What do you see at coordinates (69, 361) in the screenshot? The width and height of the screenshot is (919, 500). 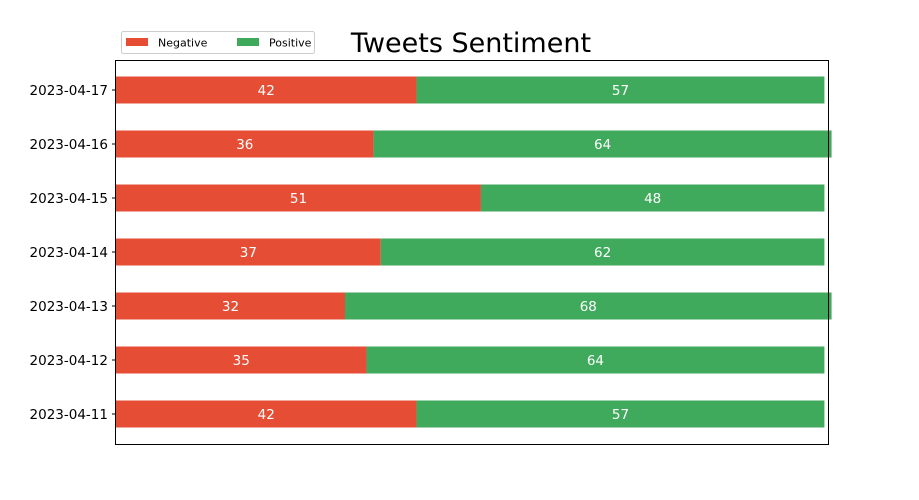 I see `y-tick-label-2023-04-12: 2023-04-12` at bounding box center [69, 361].